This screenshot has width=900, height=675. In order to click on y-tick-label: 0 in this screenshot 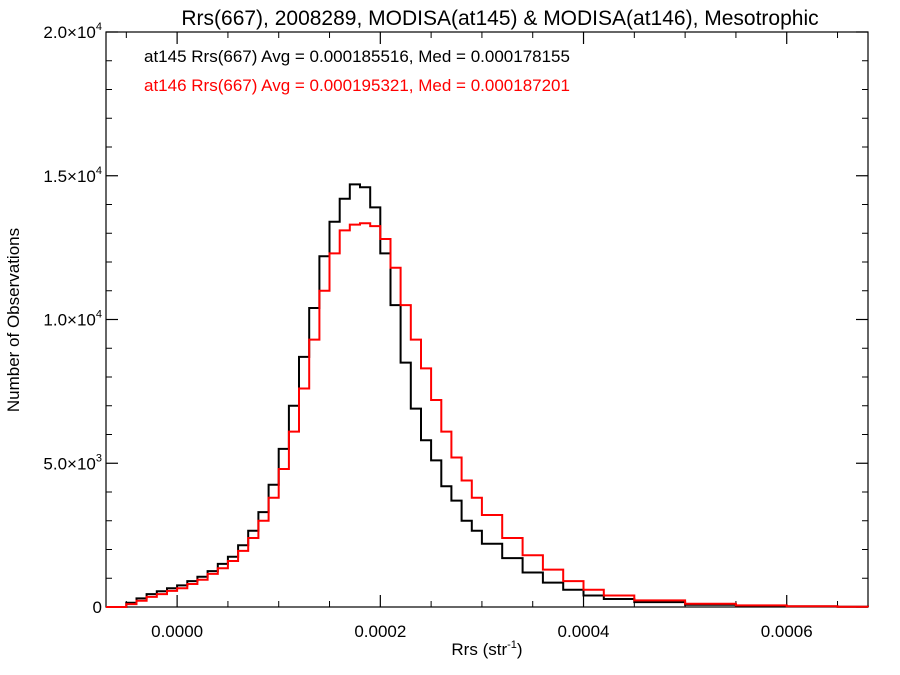, I will do `click(97, 607)`.